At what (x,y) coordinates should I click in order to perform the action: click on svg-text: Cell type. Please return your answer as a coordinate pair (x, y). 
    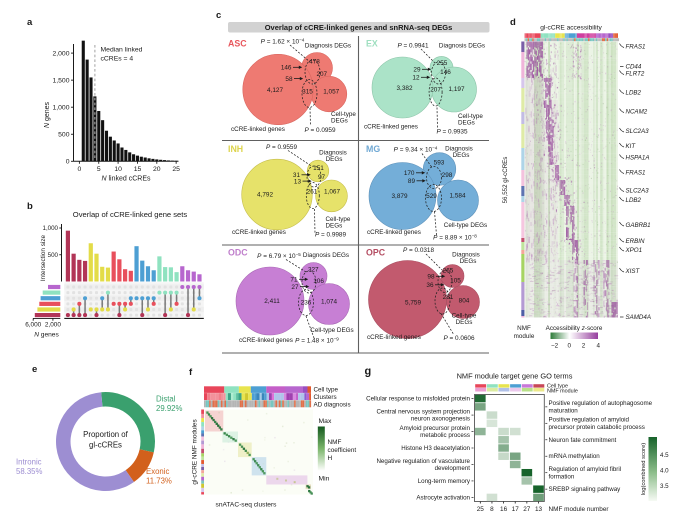
    Looking at the image, I should click on (326, 390).